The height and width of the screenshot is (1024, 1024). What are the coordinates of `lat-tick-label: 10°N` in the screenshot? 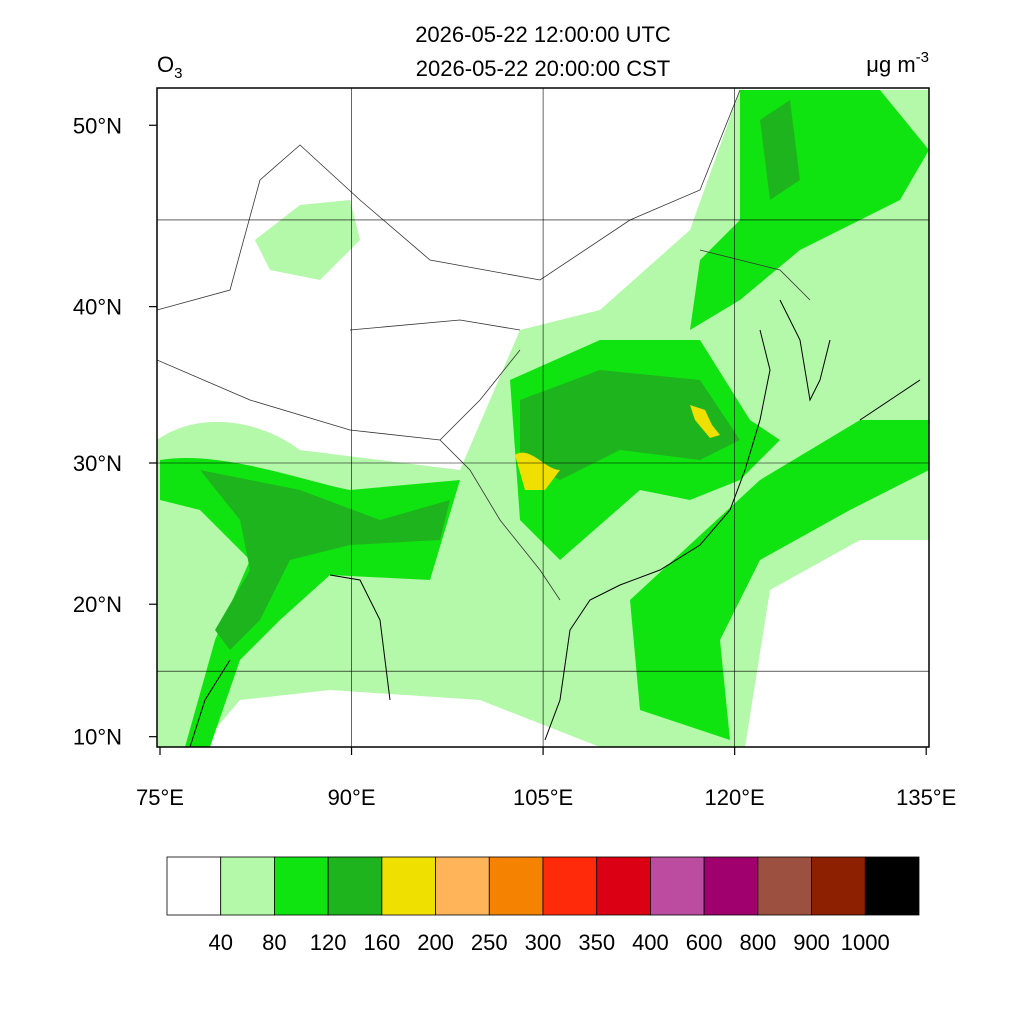 It's located at (97, 737).